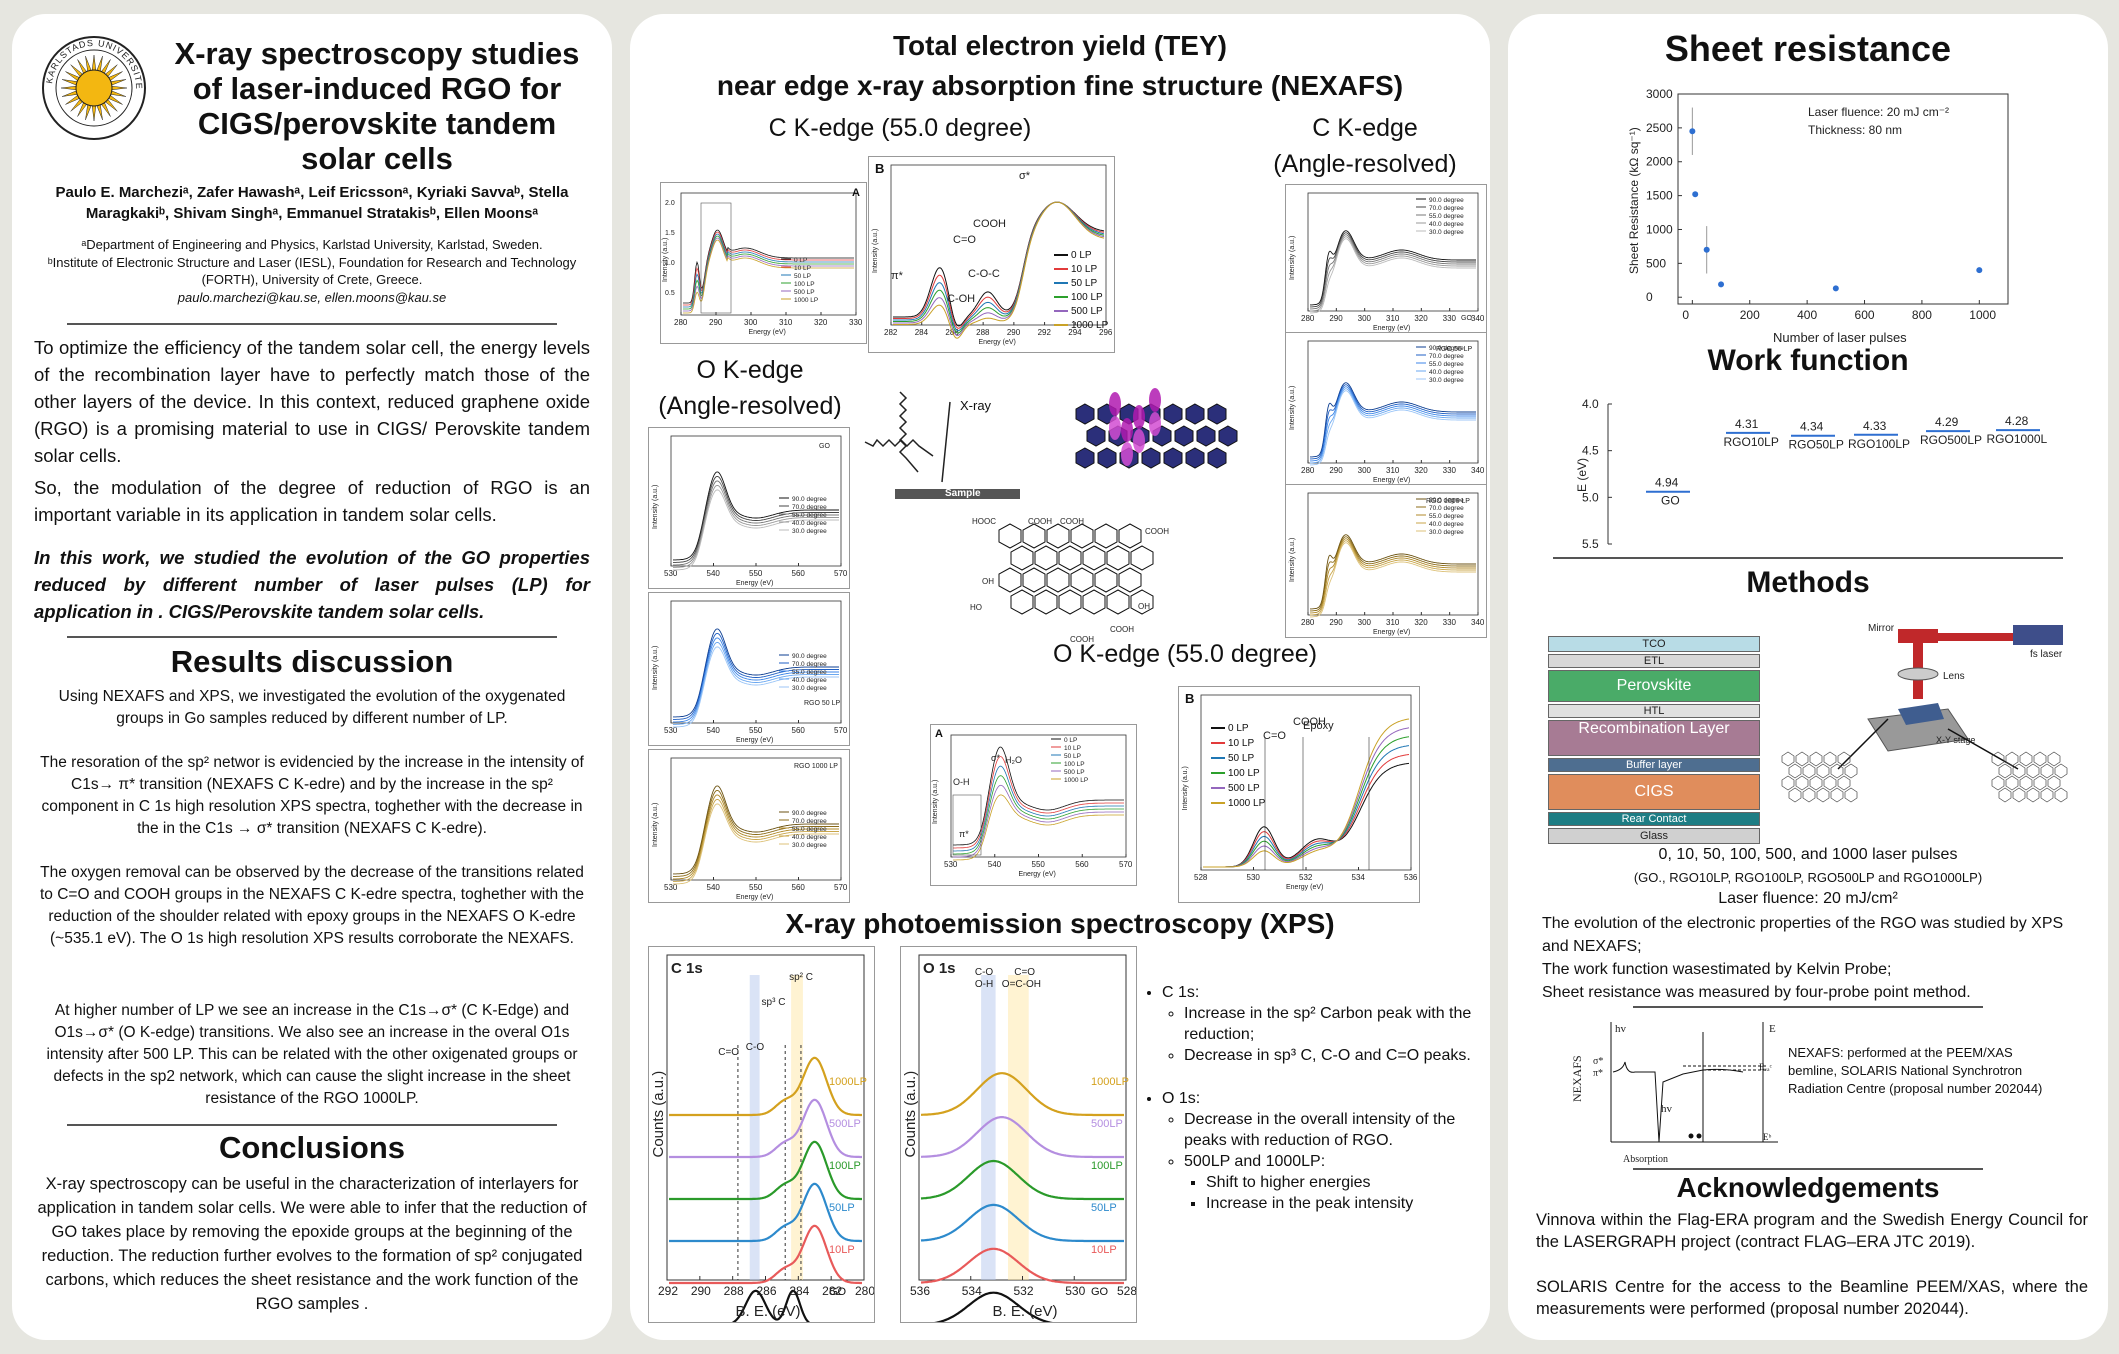 This screenshot has width=2119, height=1354. I want to click on tick-label: 280, so click(864, 1291).